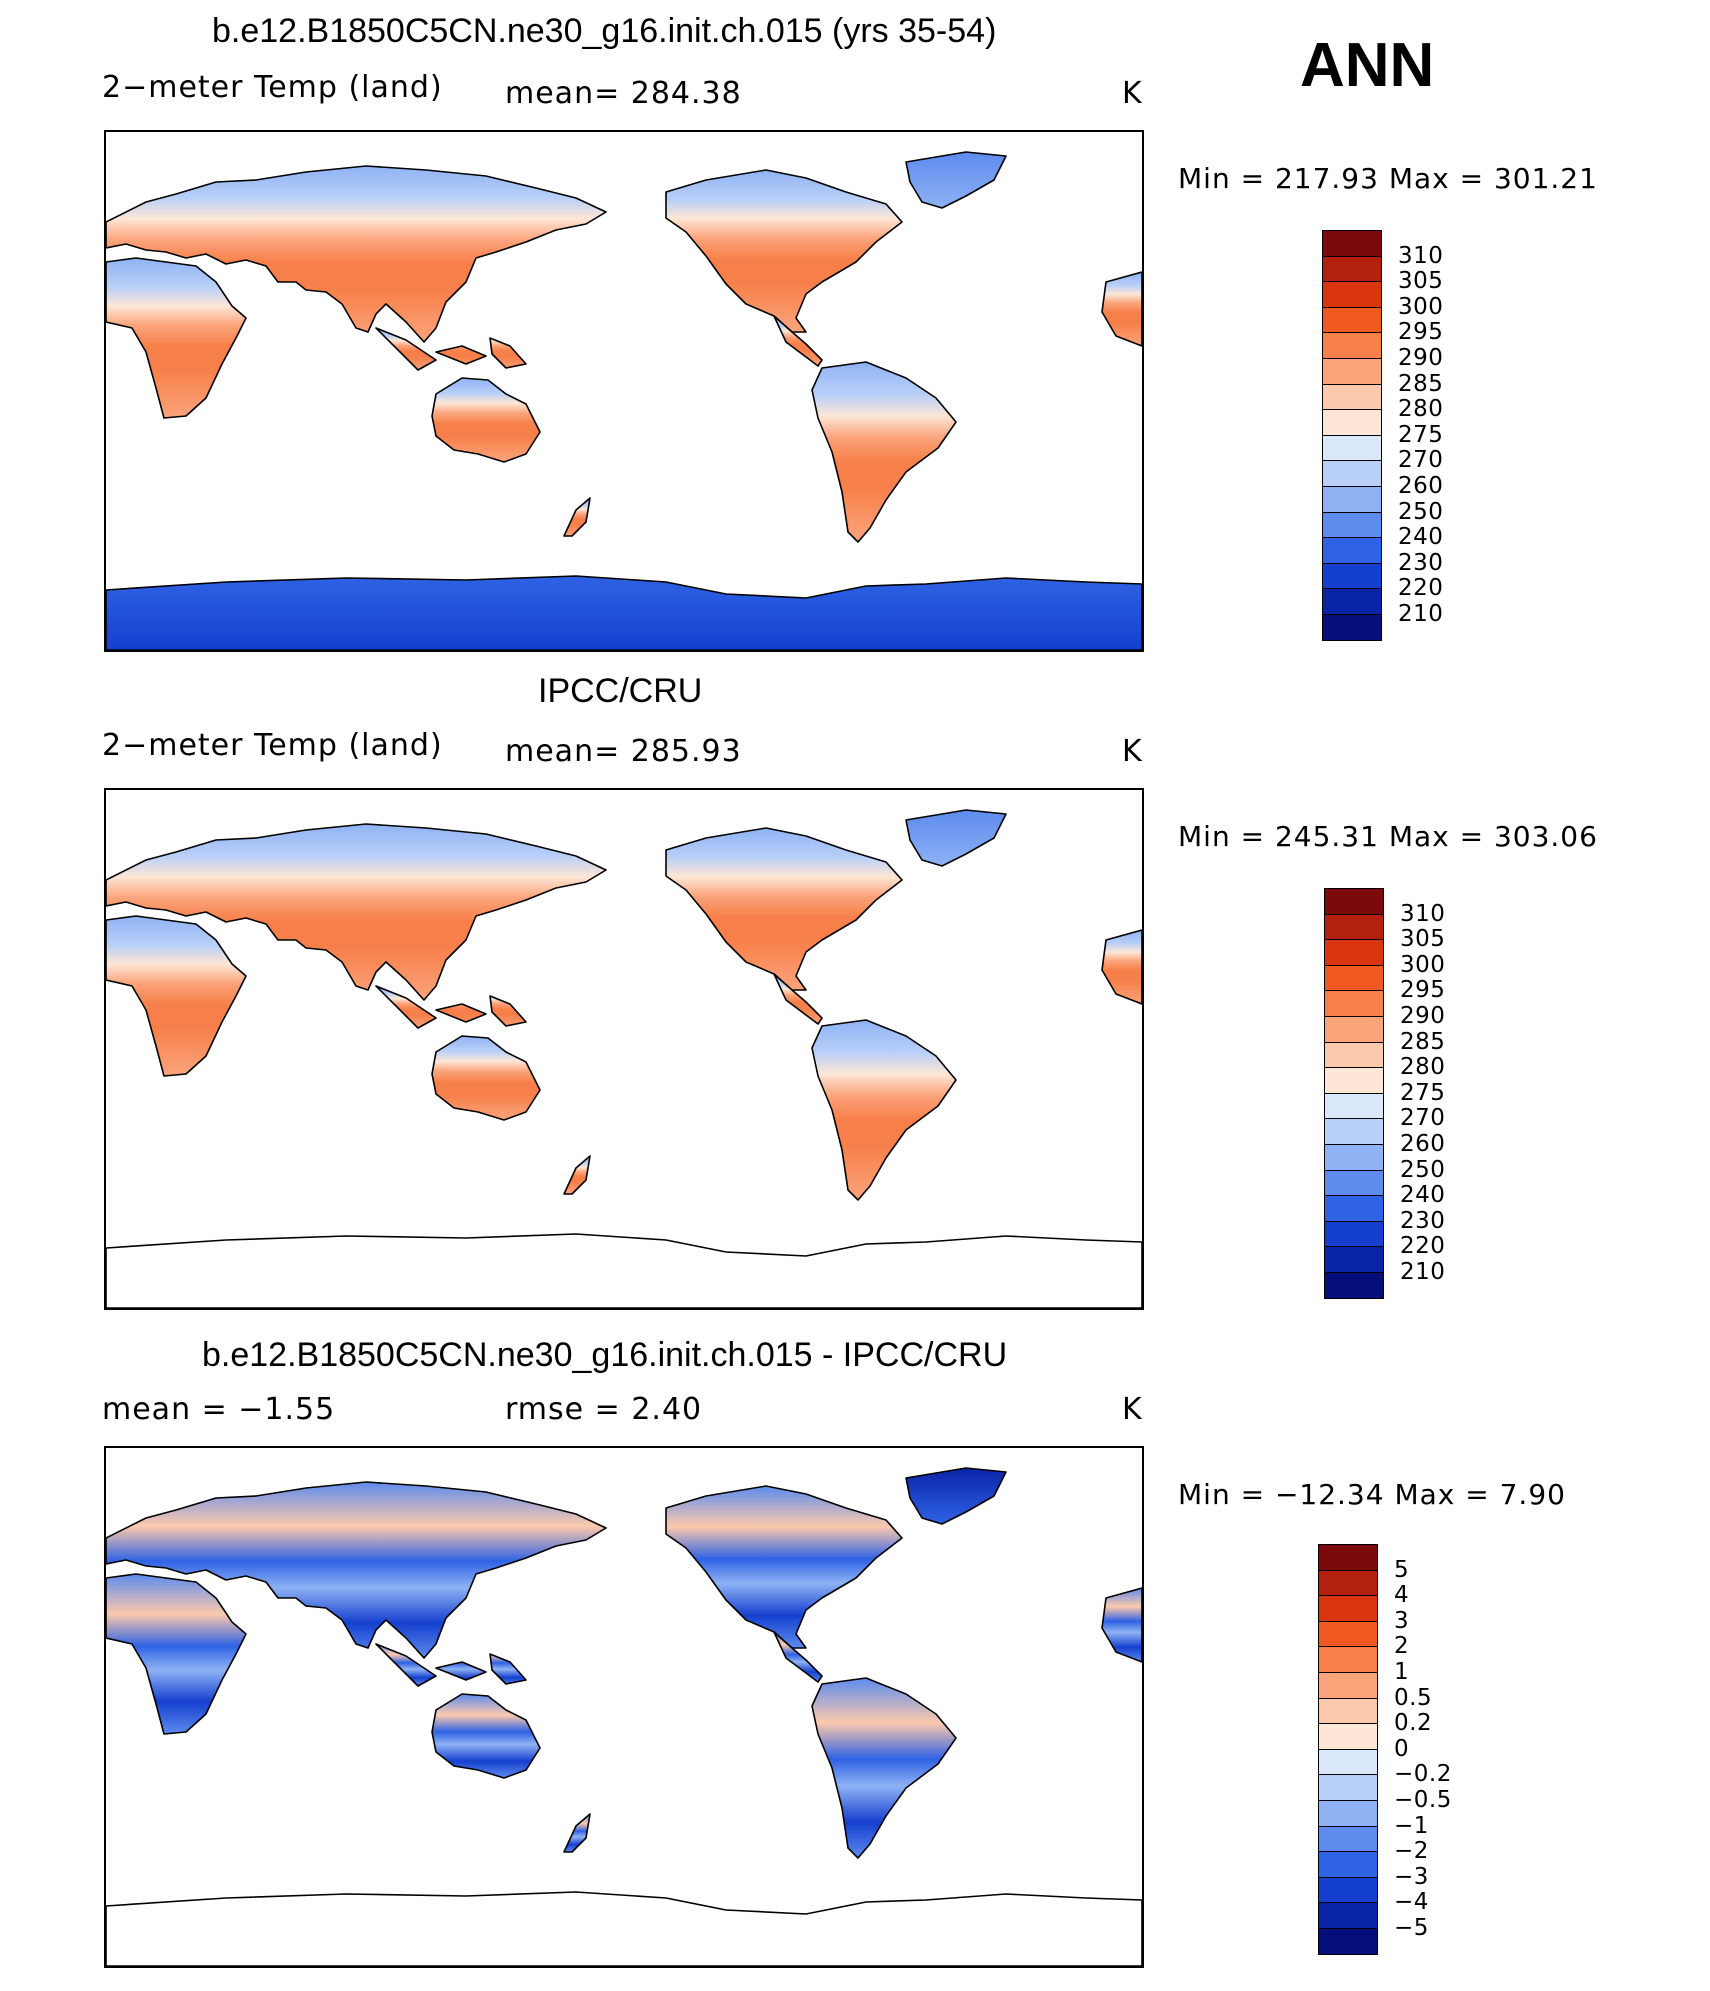 Image resolution: width=1710 pixels, height=1991 pixels. What do you see at coordinates (486, 1736) in the screenshot?
I see `australia-landmass` at bounding box center [486, 1736].